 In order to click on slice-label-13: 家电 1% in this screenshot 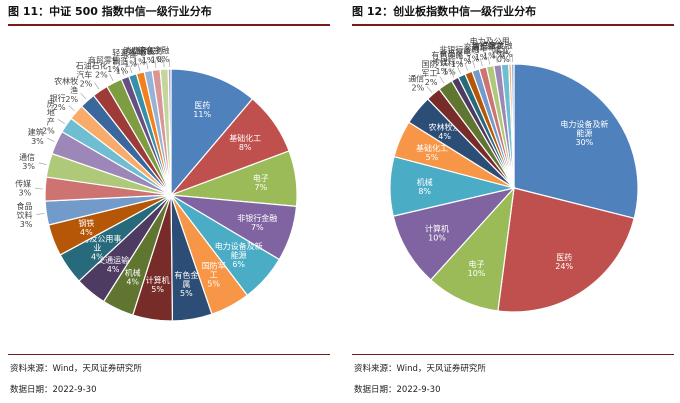, I will do `click(463, 56)`.